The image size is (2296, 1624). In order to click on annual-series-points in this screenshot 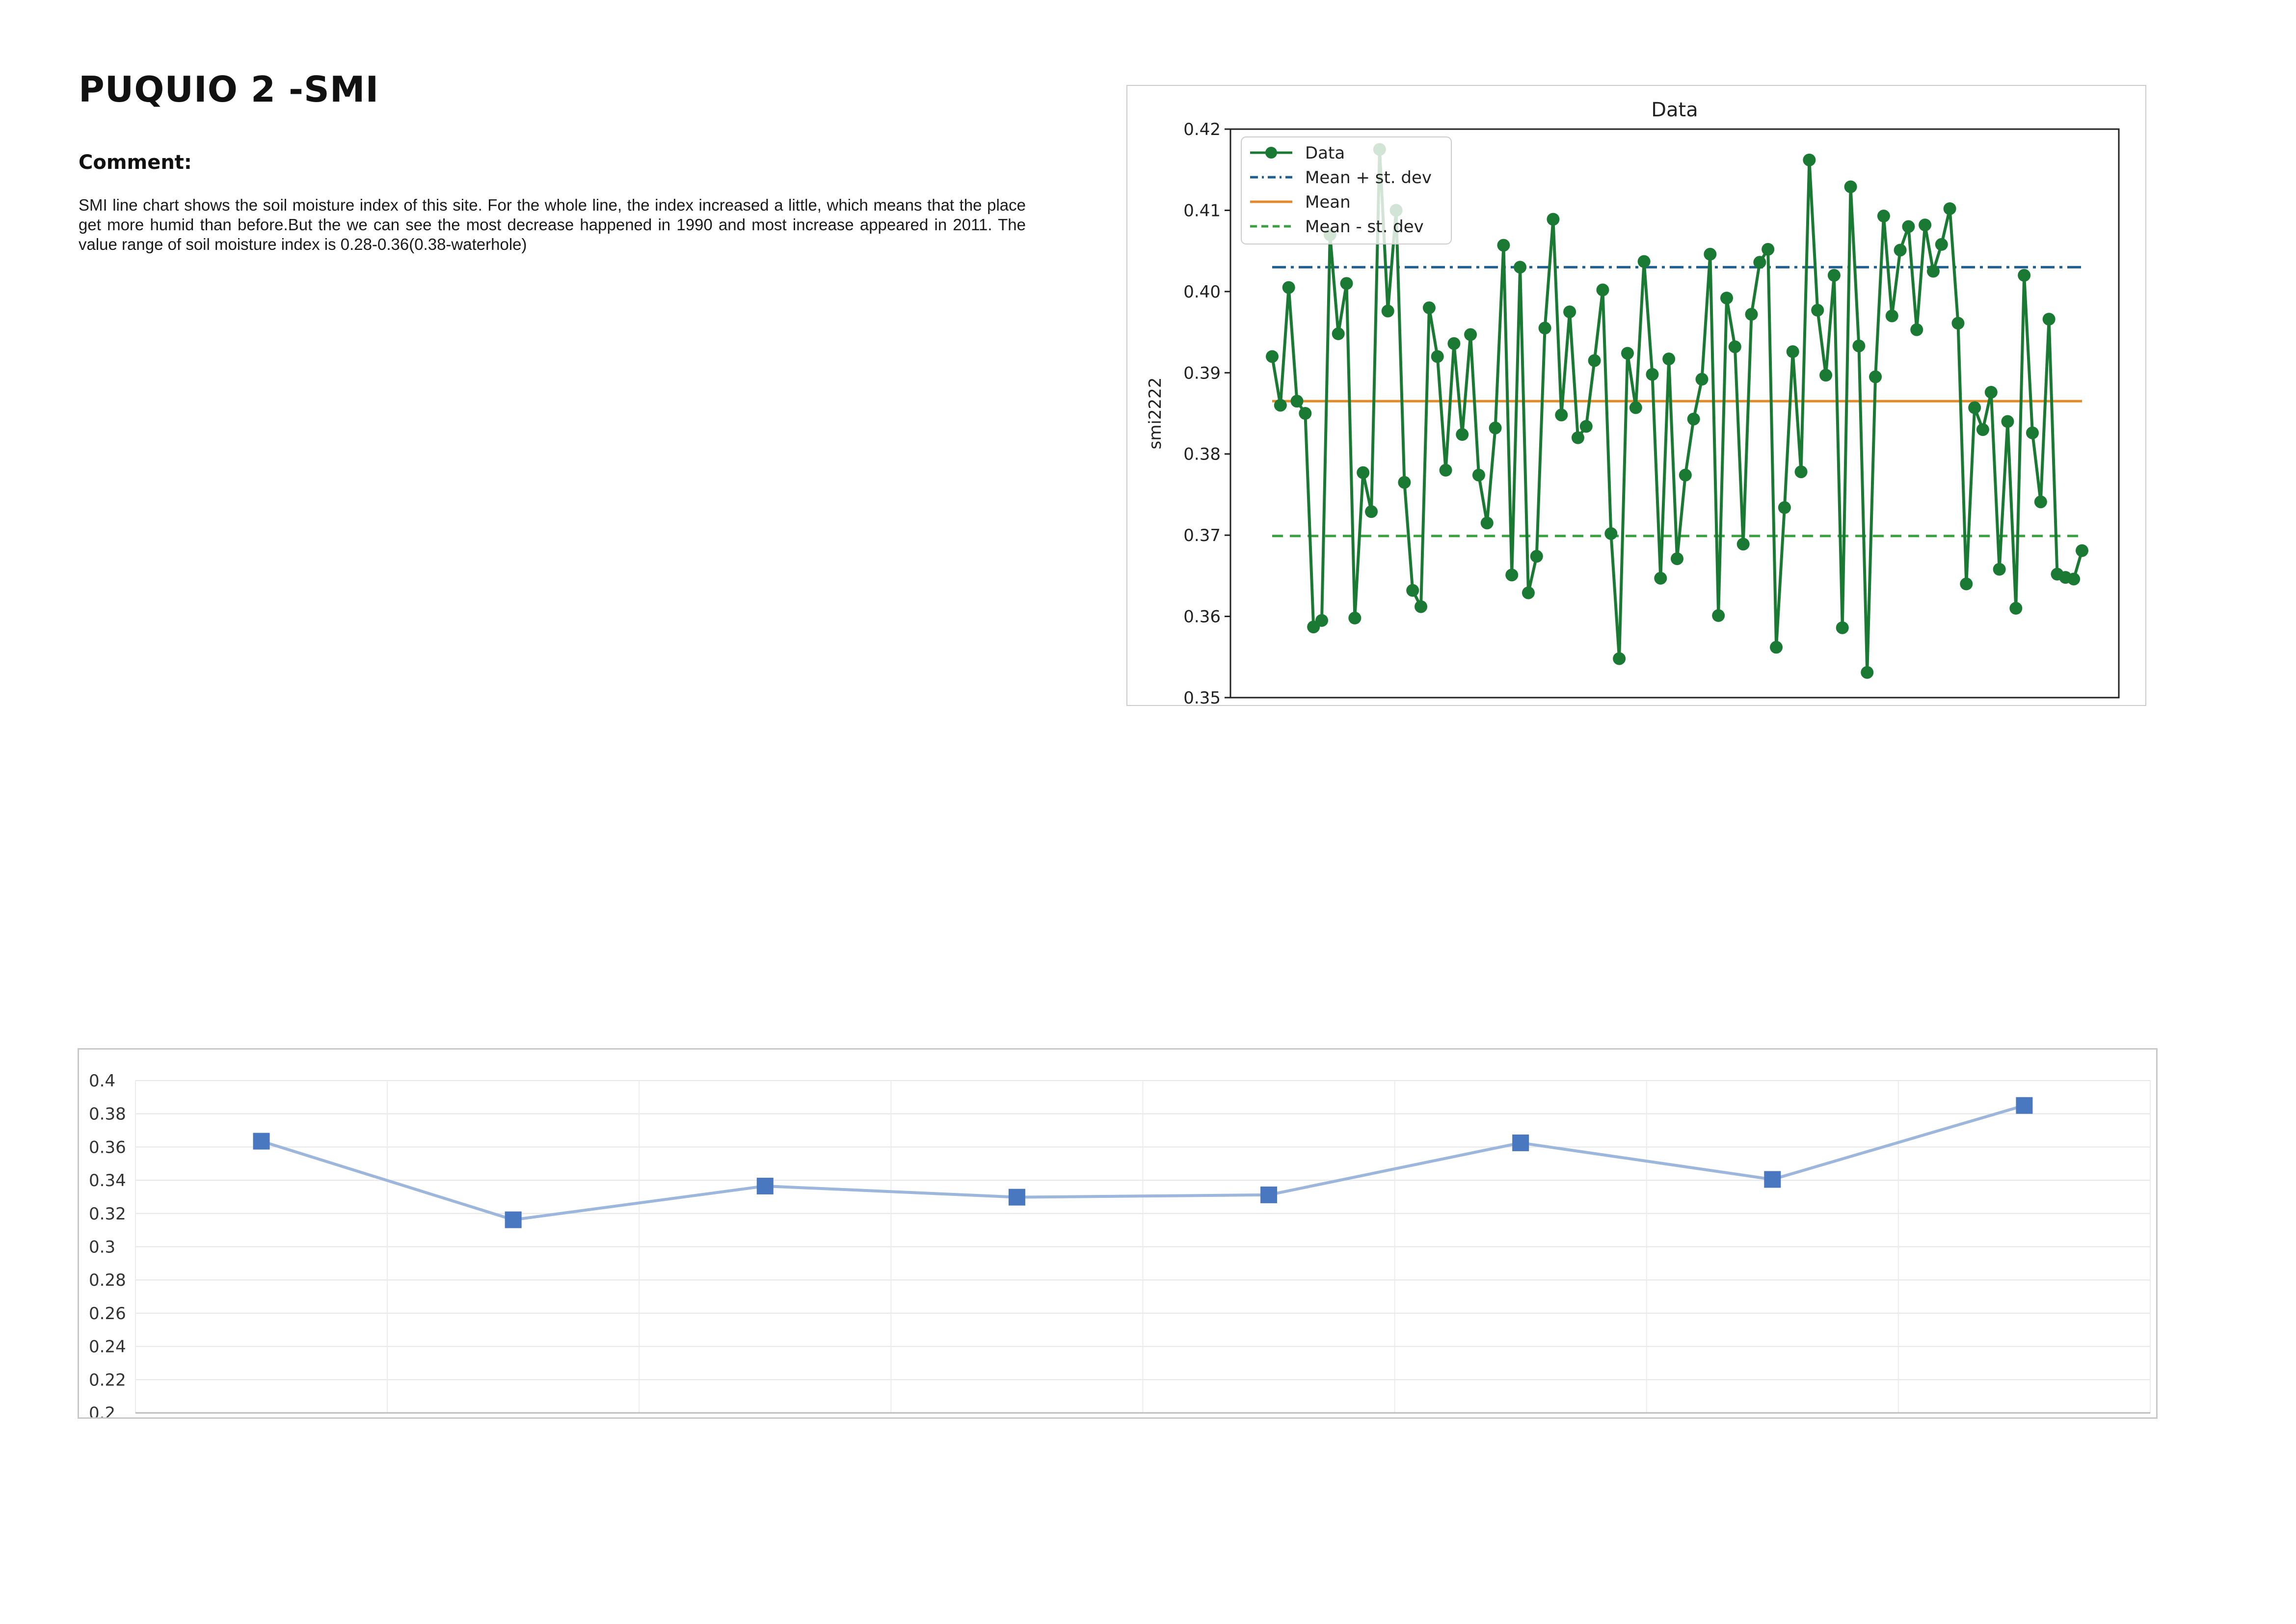, I will do `click(1143, 1162)`.